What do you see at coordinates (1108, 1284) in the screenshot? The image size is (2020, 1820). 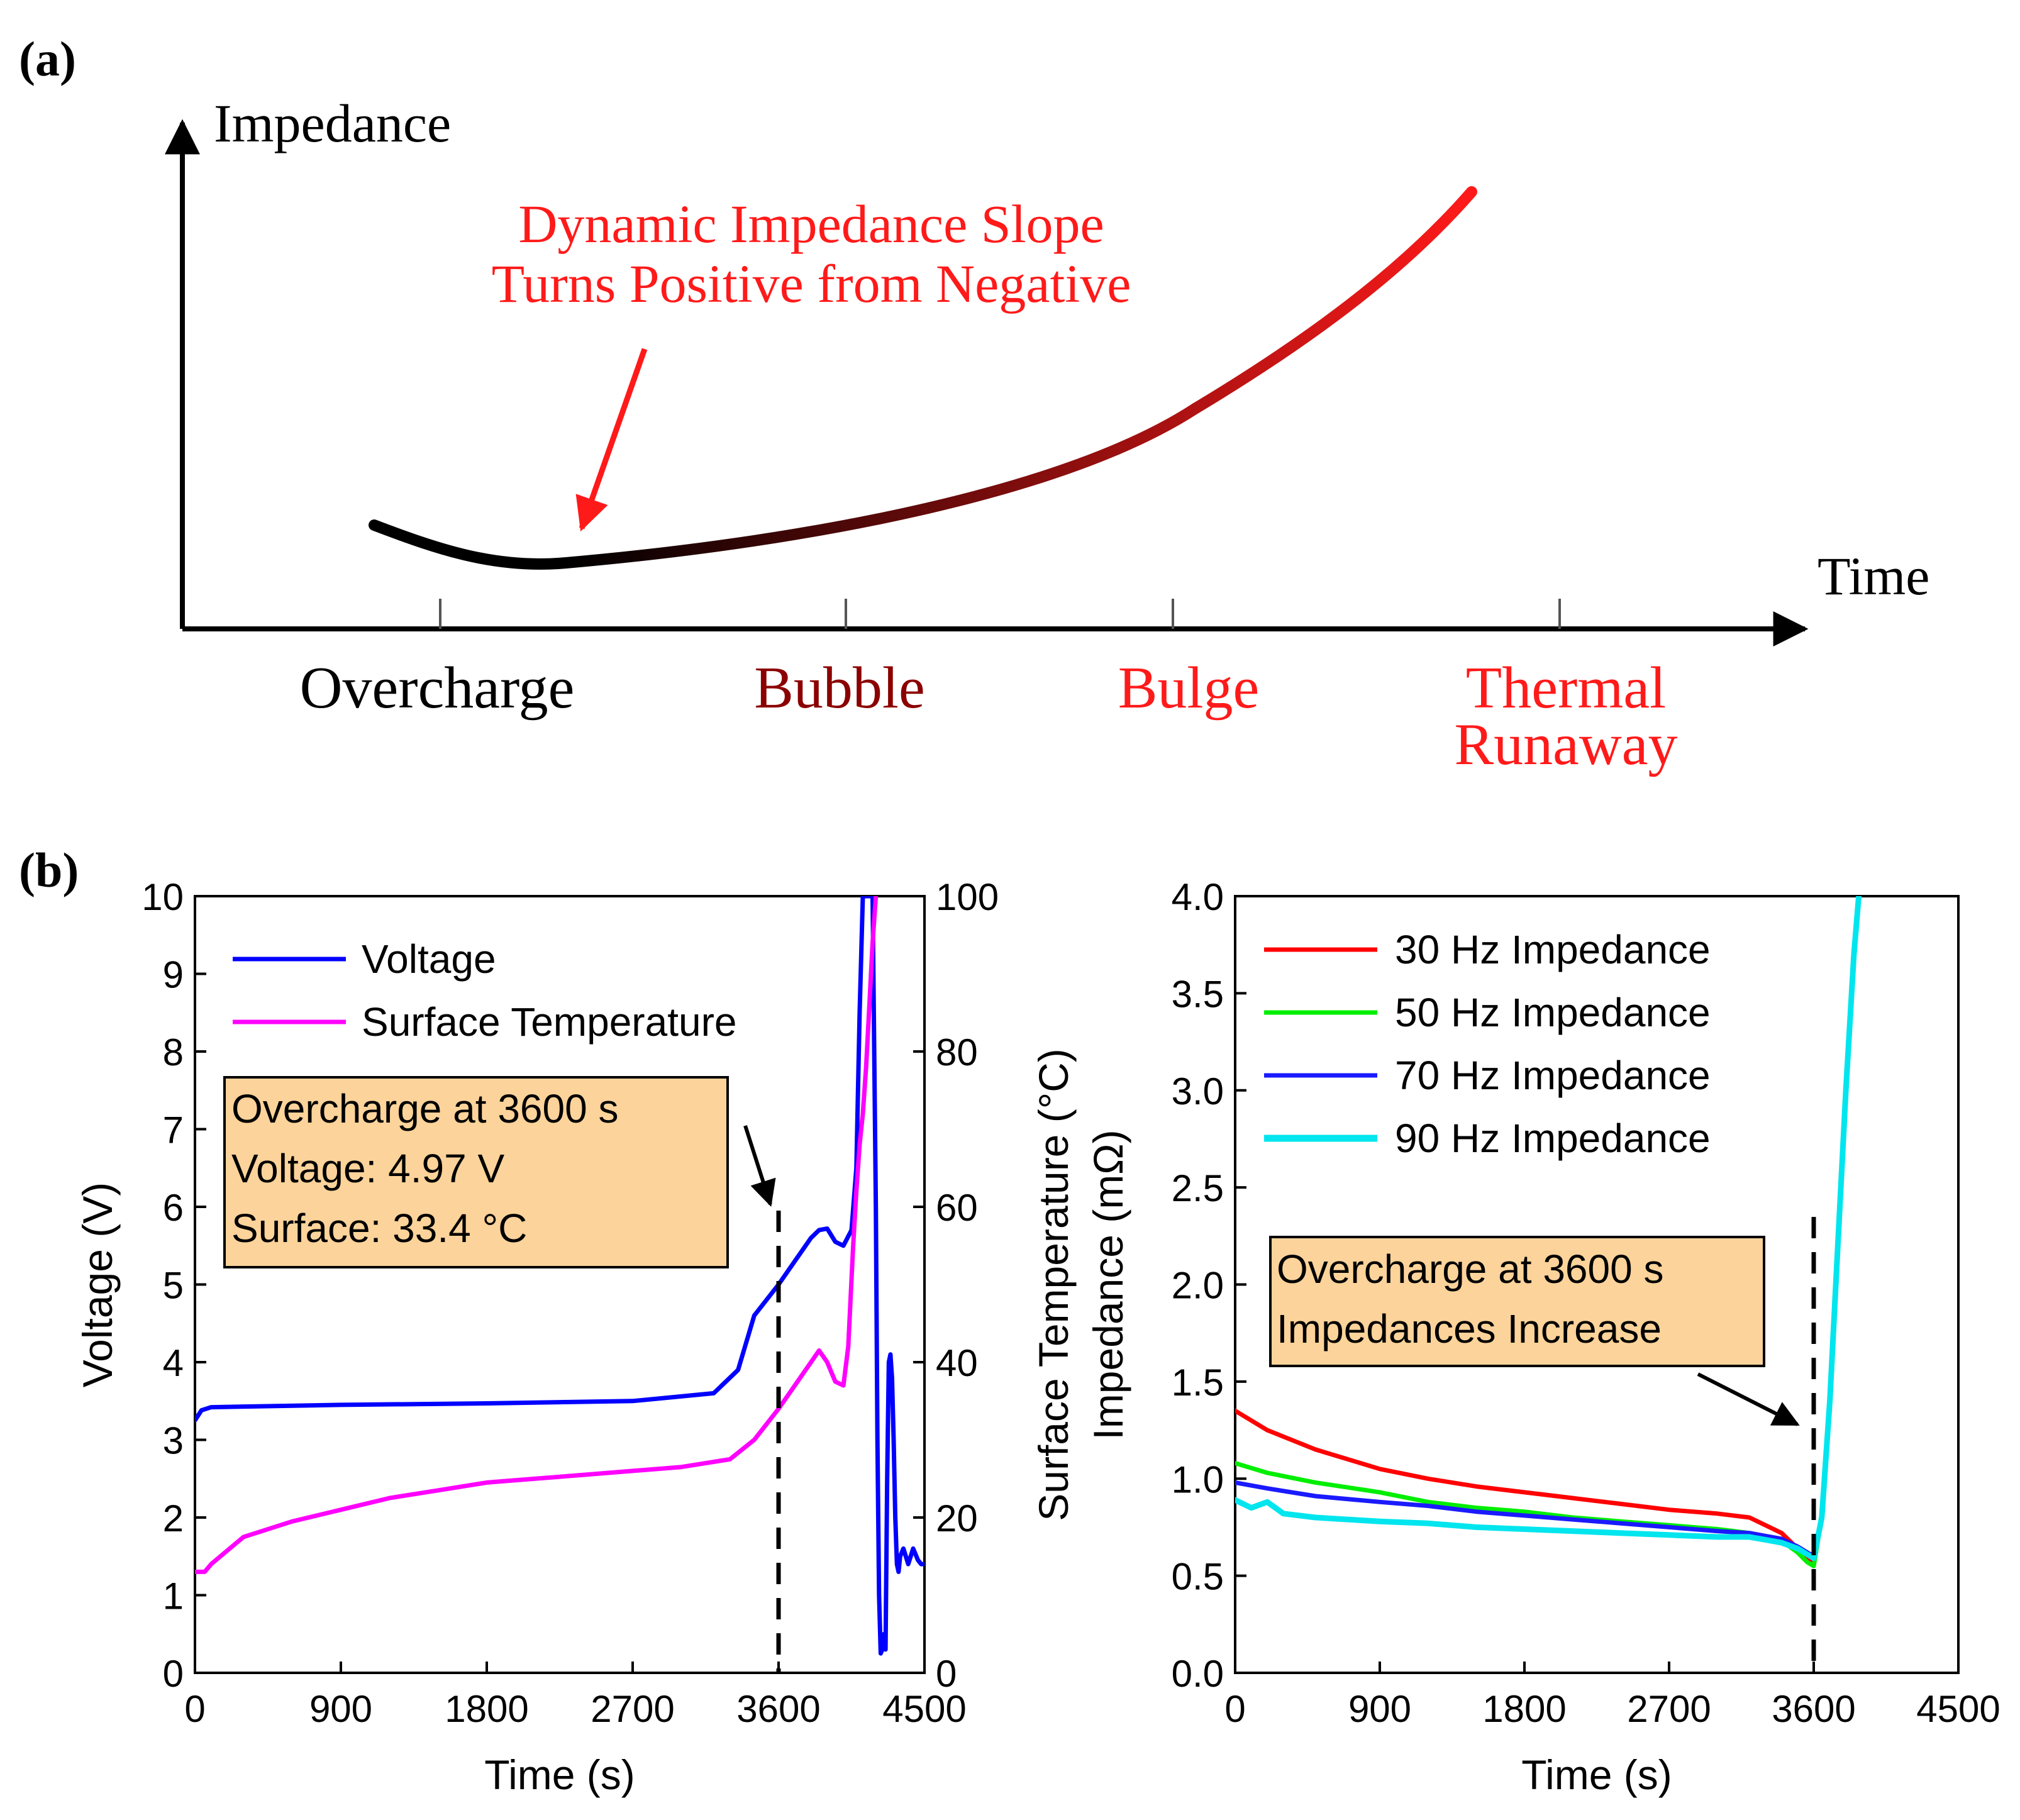 I see `right-ylabel: Impedance (mΩ)` at bounding box center [1108, 1284].